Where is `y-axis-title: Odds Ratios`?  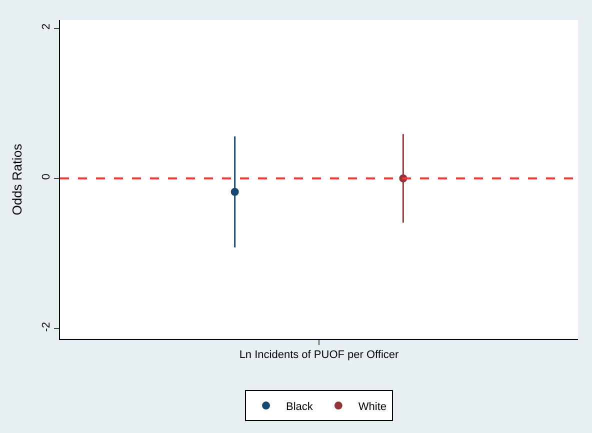 y-axis-title: Odds Ratios is located at coordinates (17, 179).